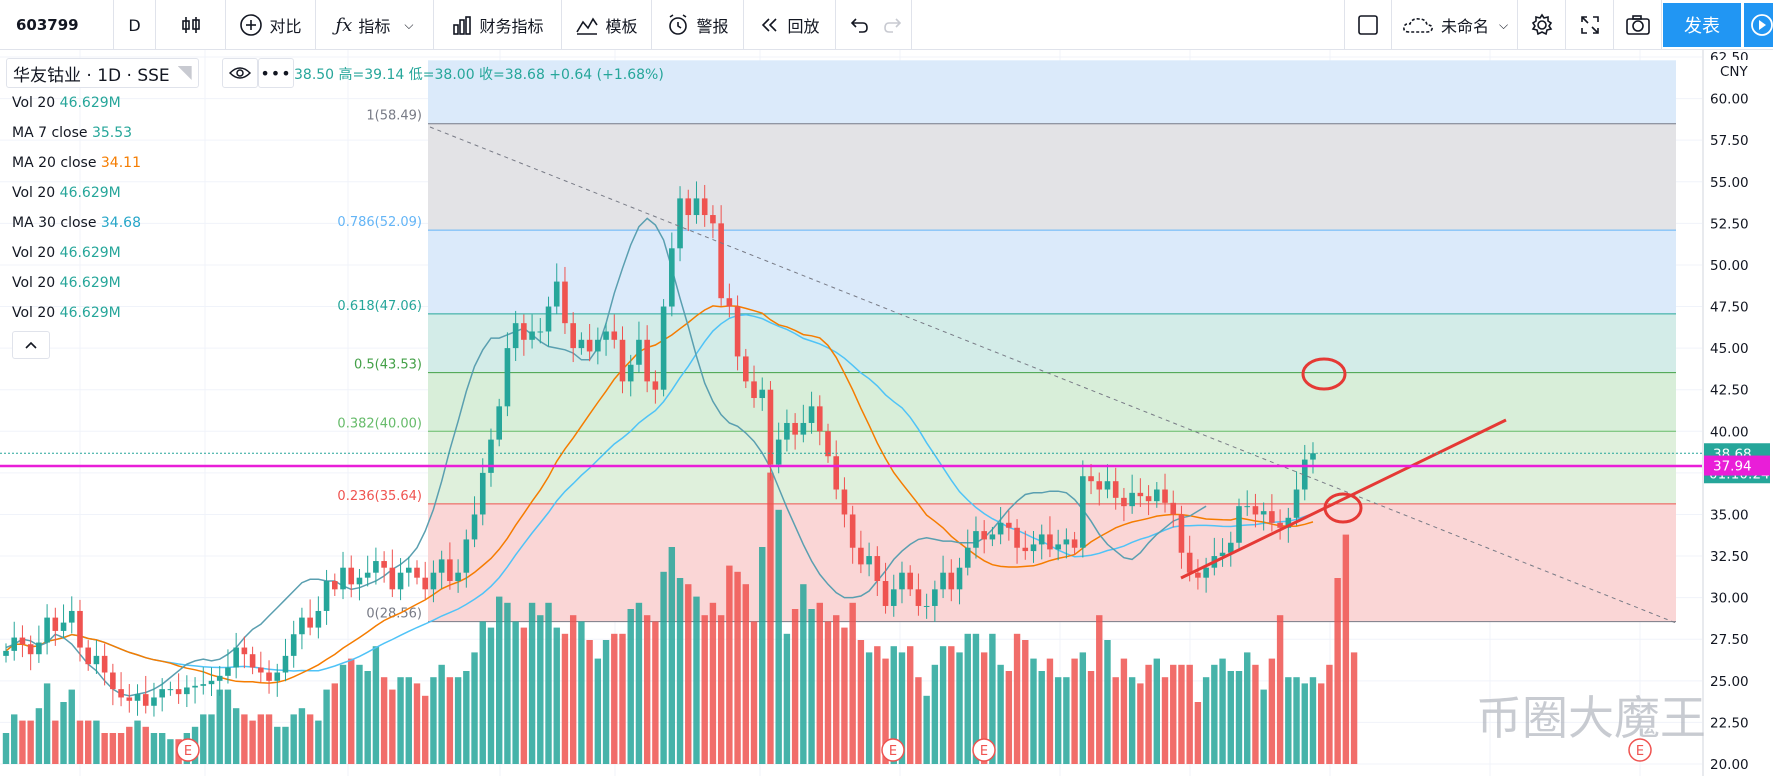  What do you see at coordinates (1758, 25) in the screenshot?
I see `play-button` at bounding box center [1758, 25].